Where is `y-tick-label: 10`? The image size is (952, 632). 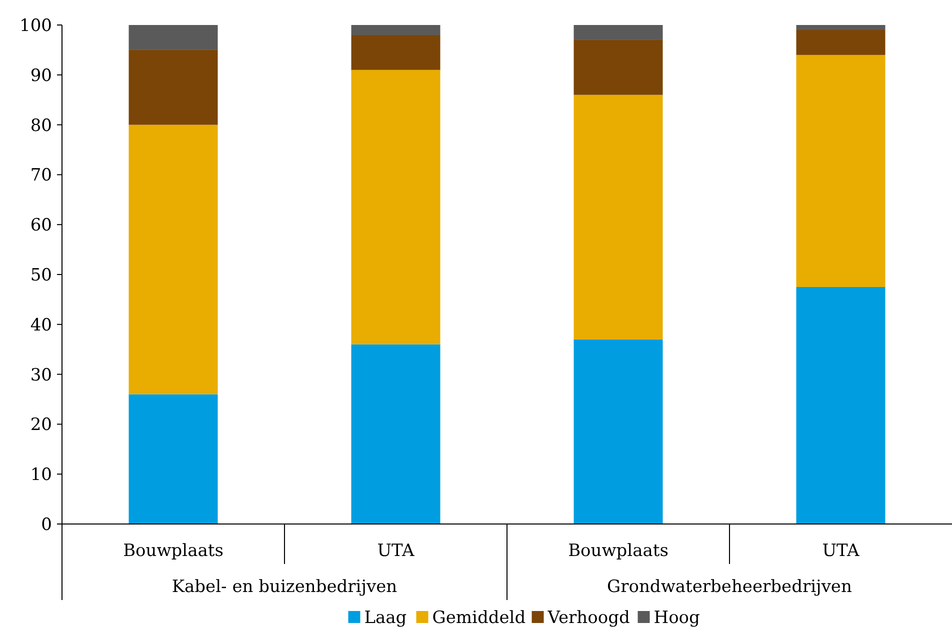 y-tick-label: 10 is located at coordinates (41, 475).